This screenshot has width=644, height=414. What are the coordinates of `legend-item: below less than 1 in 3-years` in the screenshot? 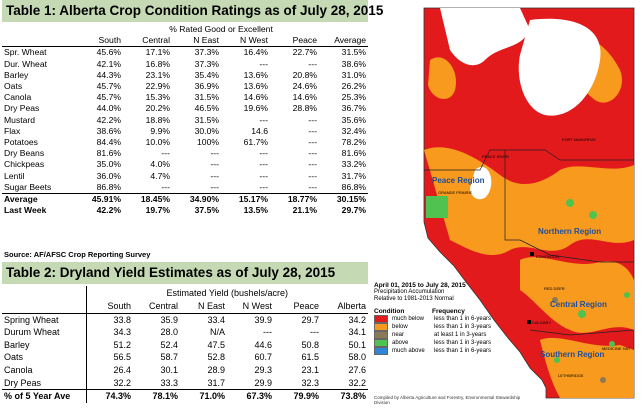 It's located at (448, 327).